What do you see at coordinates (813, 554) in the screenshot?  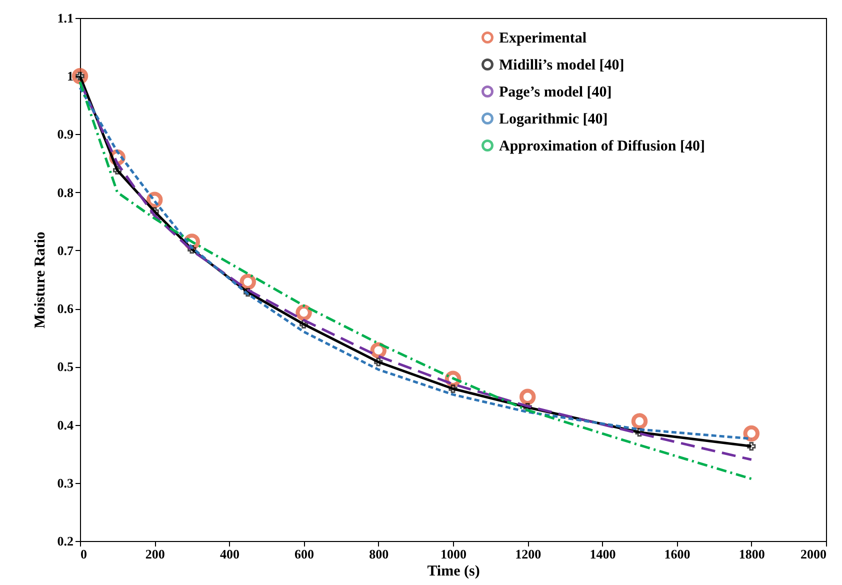 I see `x-tick-label: 2000` at bounding box center [813, 554].